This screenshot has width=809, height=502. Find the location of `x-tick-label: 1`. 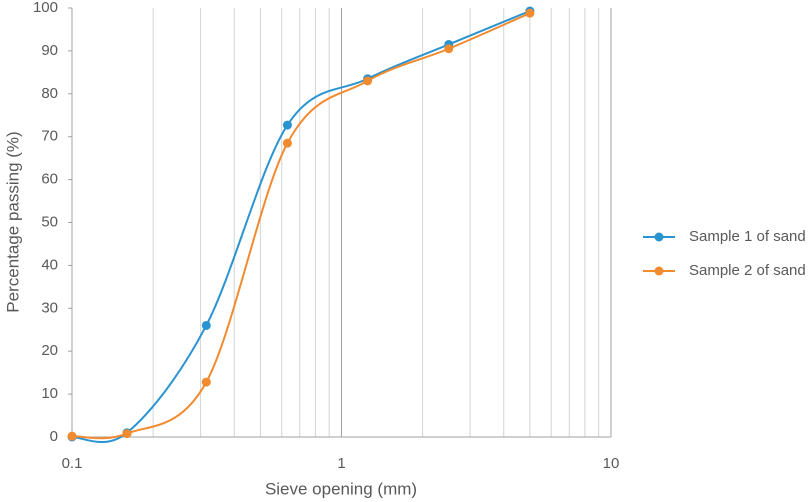

x-tick-label: 1 is located at coordinates (341, 463).